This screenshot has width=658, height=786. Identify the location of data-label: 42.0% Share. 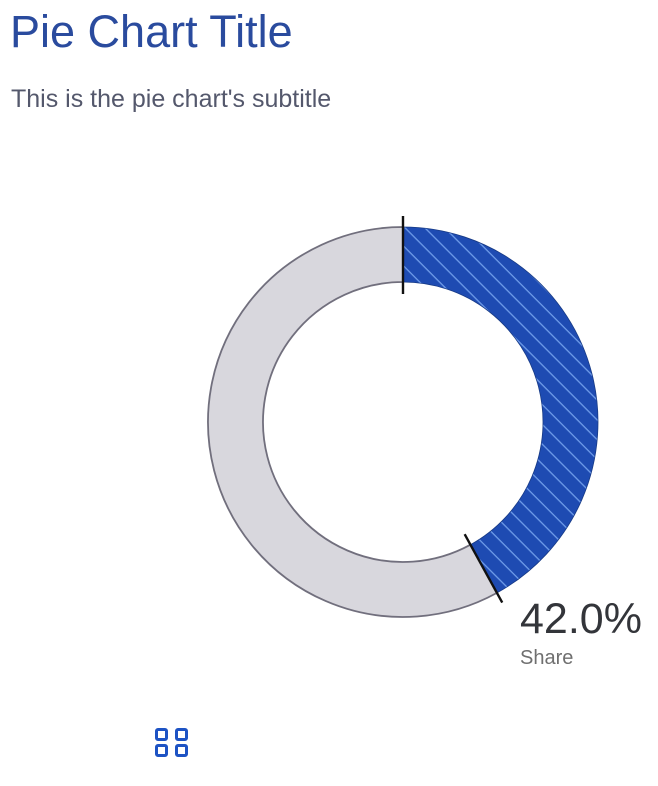
(581, 632).